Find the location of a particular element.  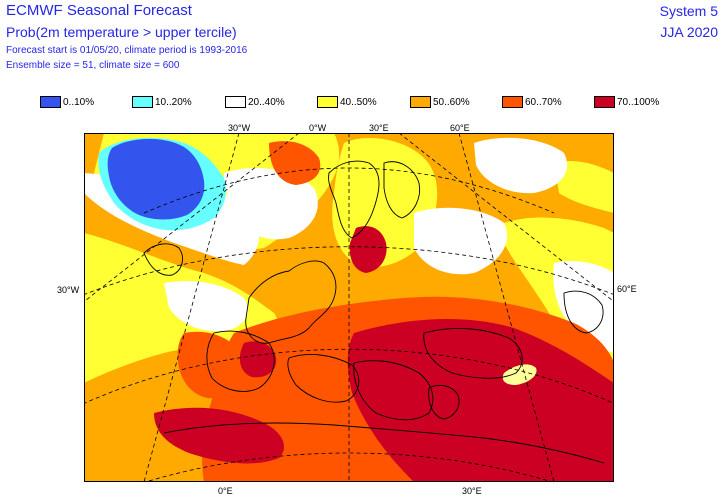

region-0-10-atlantic is located at coordinates (156, 179).